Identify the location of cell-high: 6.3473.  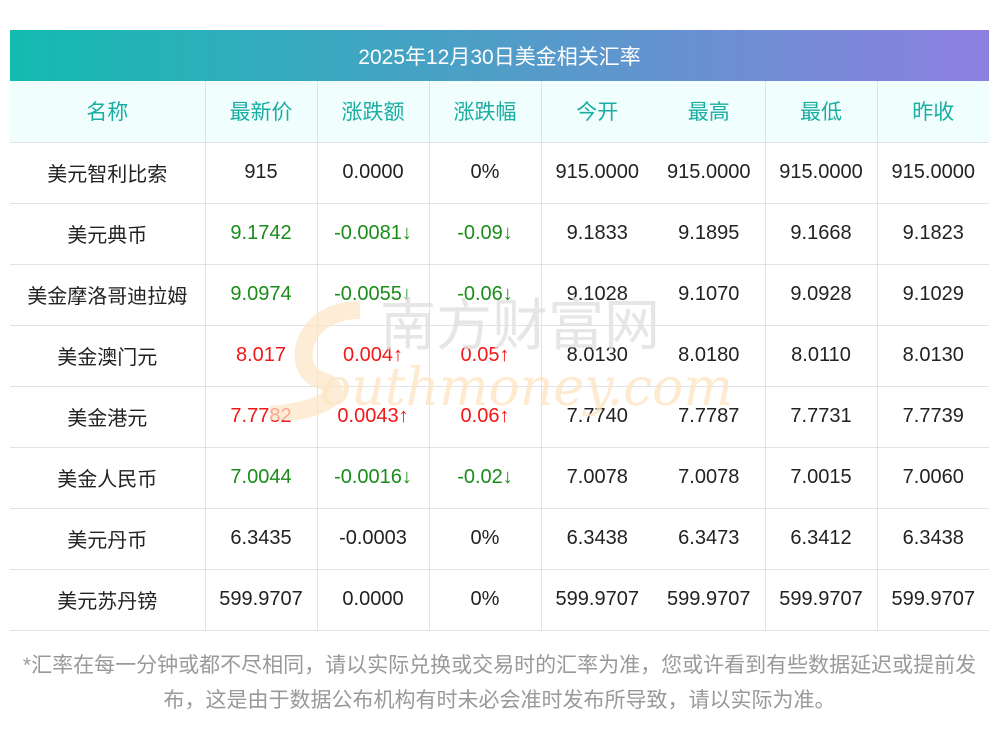
(709, 539).